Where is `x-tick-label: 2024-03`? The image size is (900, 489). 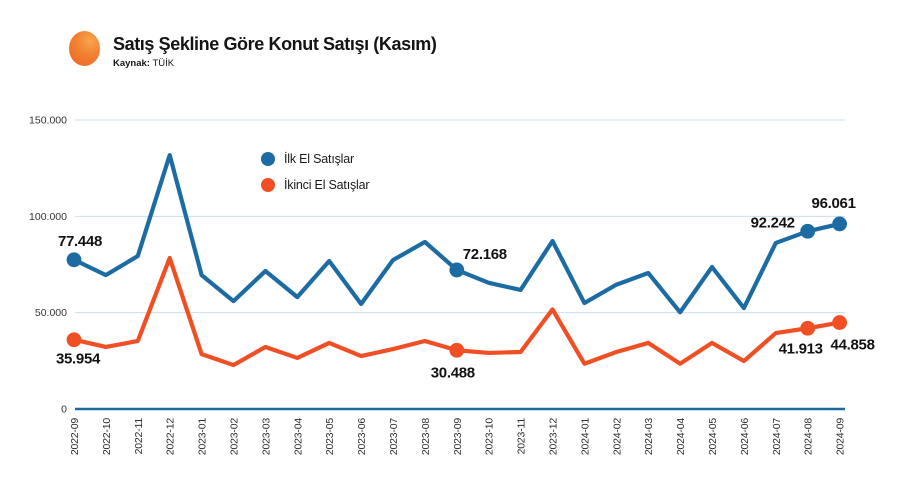
x-tick-label: 2024-03 is located at coordinates (649, 436).